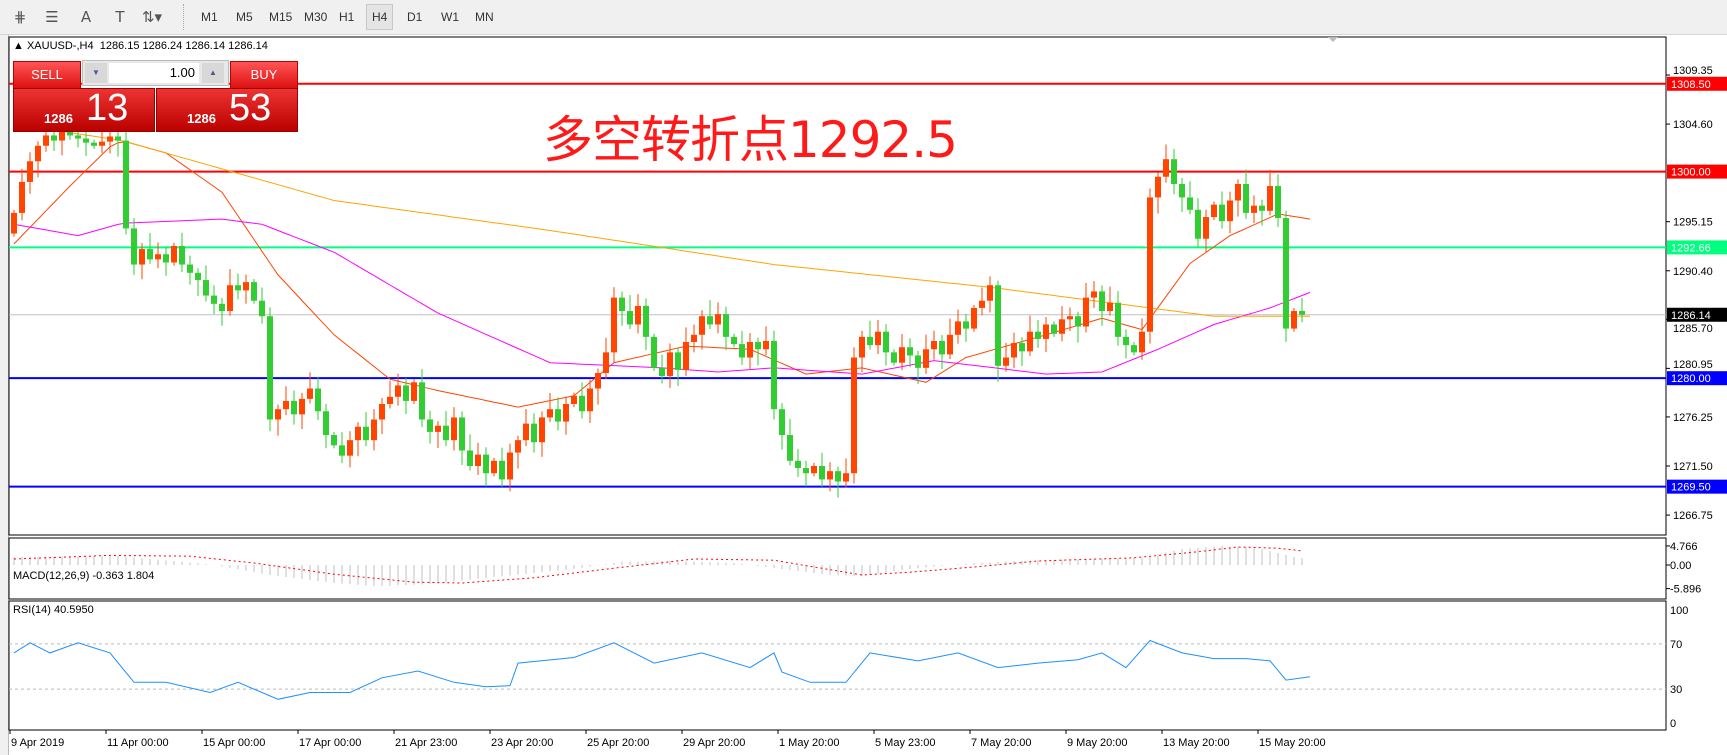  I want to click on lot-stepper: ▼ 1.00 ▲, so click(155, 73).